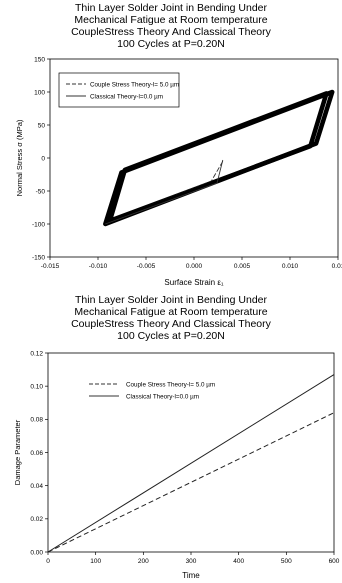  Describe the element at coordinates (43, 158) in the screenshot. I see `y-tick-label: 0` at that location.